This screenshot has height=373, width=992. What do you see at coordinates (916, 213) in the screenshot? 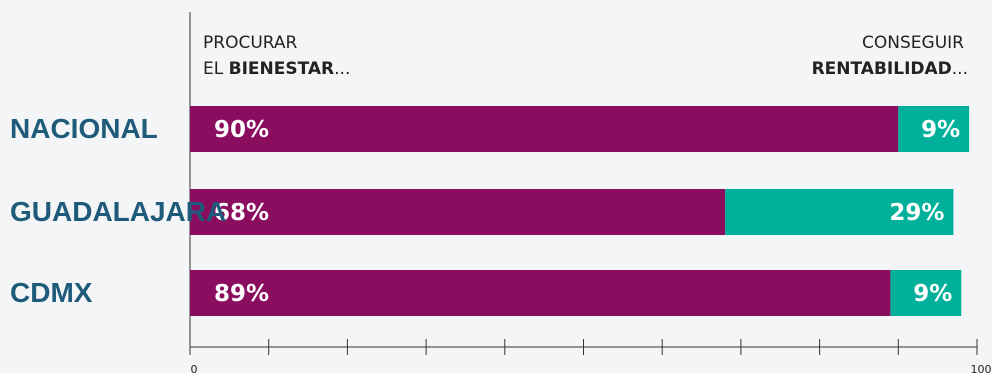
I see `bar-value-label-guadalajara-series-1: 29%` at bounding box center [916, 213].